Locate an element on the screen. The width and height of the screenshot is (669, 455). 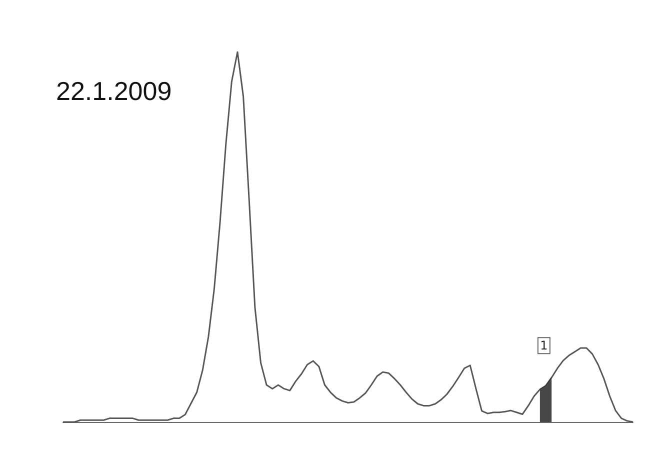
annotation: 1 is located at coordinates (544, 345).